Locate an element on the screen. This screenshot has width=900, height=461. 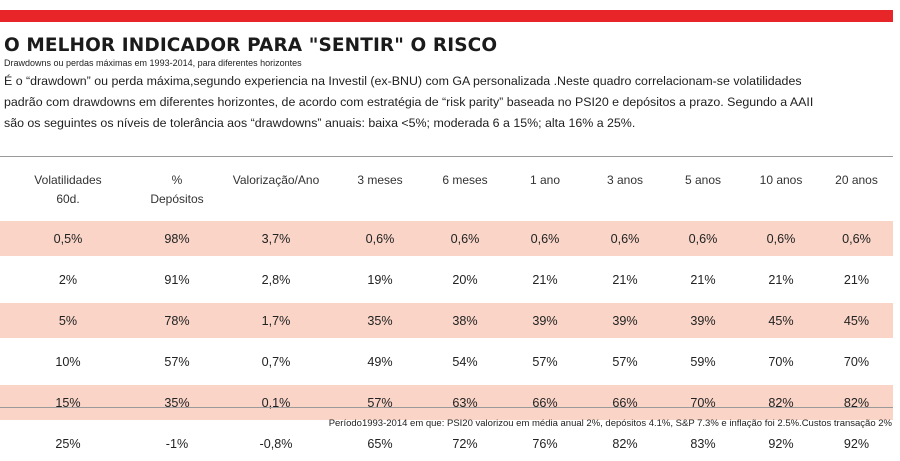
header-accent-bar is located at coordinates (446, 16).